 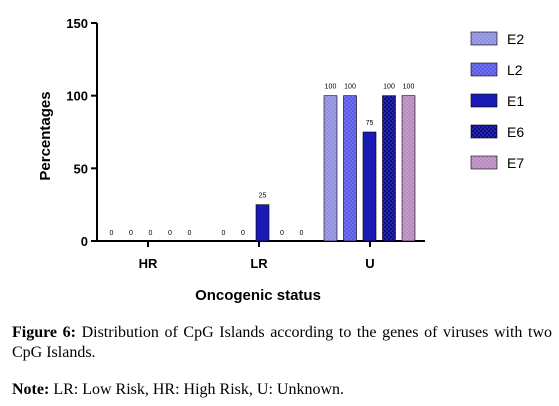 I want to click on bar-l2-u, so click(x=350, y=168).